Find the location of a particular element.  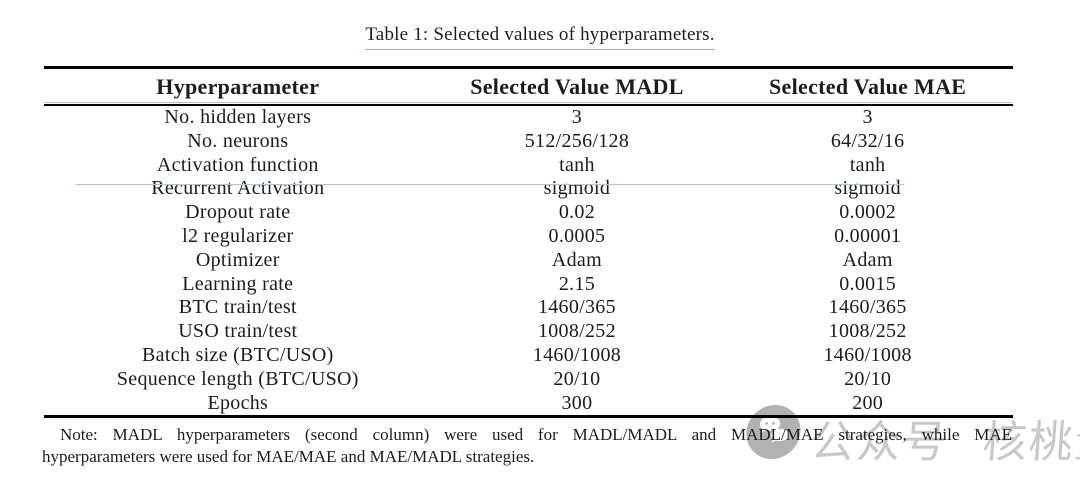

mae-value-cell: Adam is located at coordinates (867, 259).